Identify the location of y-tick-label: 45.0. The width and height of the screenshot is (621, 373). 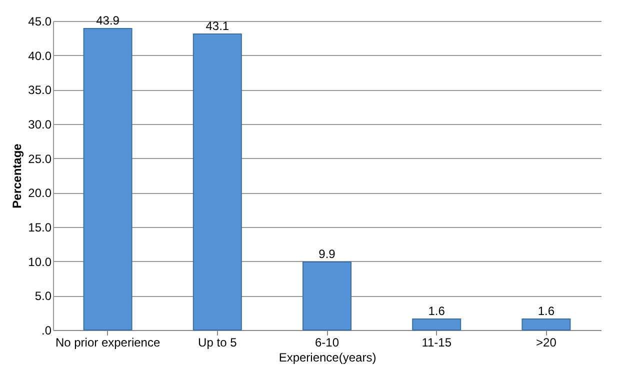
(40, 21).